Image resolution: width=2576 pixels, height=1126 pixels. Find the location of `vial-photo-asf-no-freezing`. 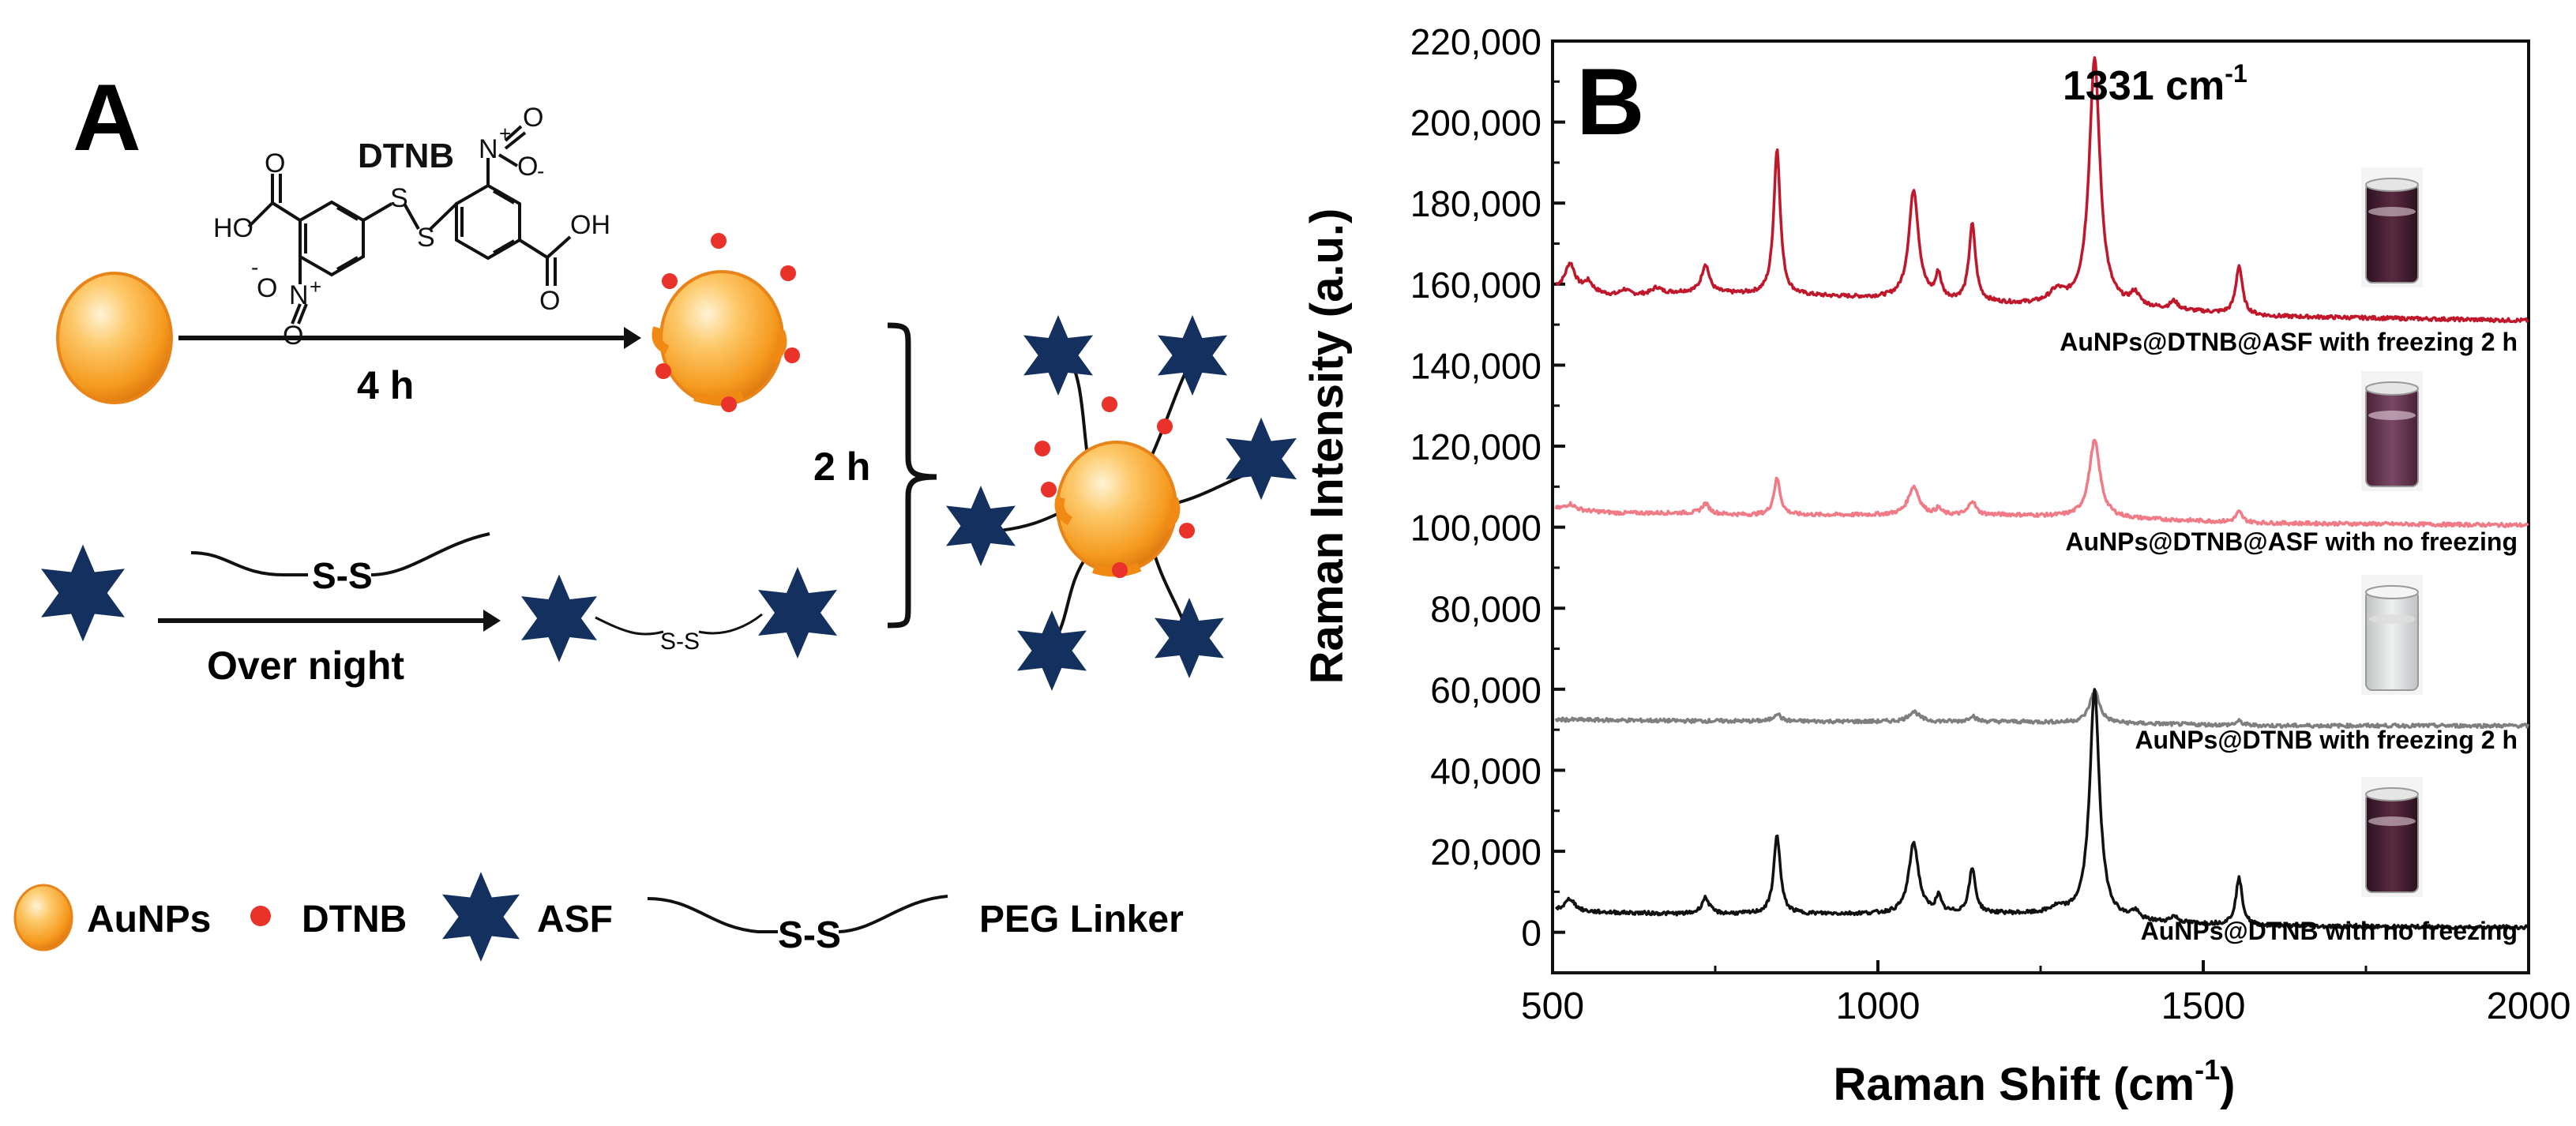

vial-photo-asf-no-freezing is located at coordinates (2392, 431).